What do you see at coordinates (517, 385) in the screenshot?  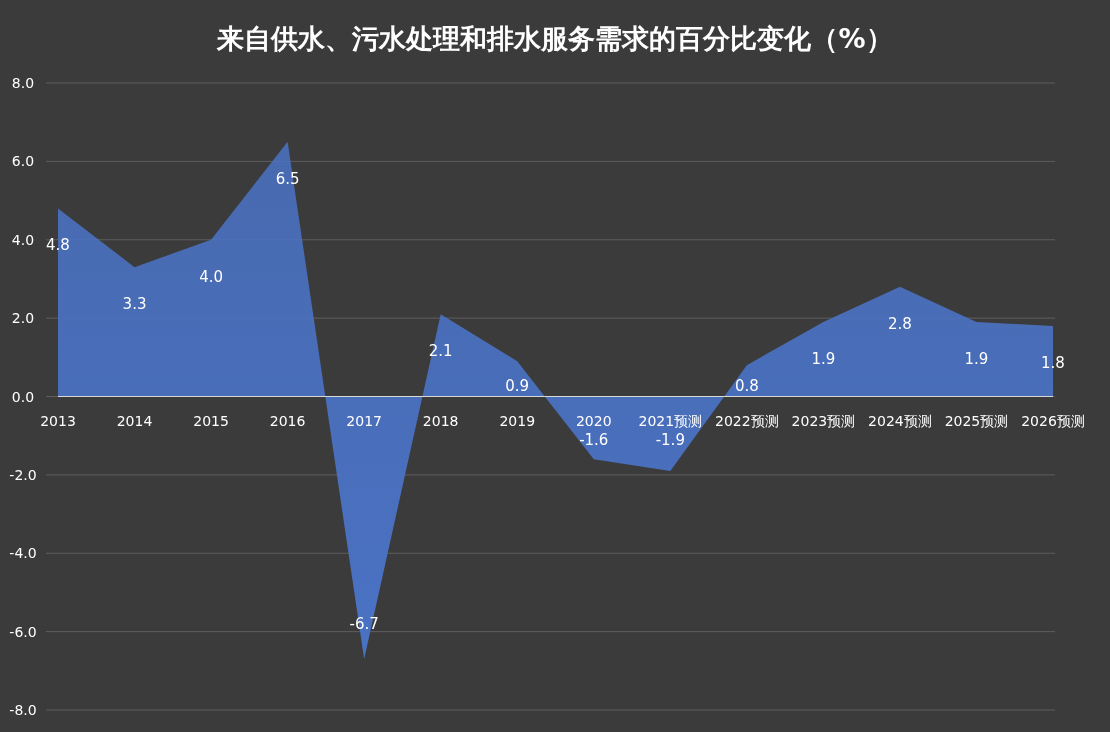 I see `data-label: 0.9` at bounding box center [517, 385].